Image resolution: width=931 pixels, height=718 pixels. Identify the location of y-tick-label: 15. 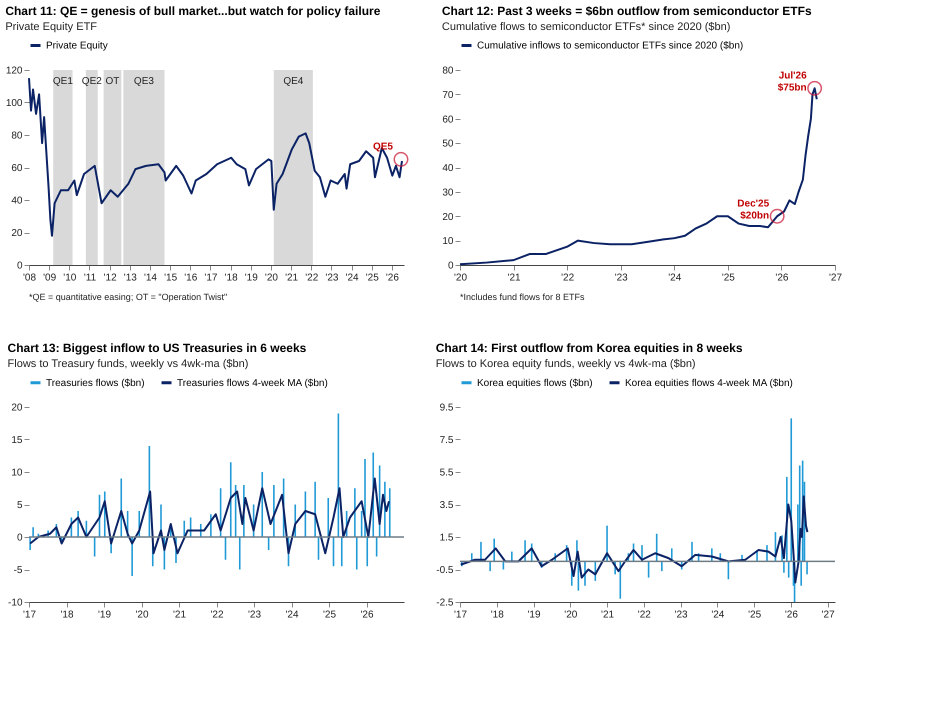
(17, 440).